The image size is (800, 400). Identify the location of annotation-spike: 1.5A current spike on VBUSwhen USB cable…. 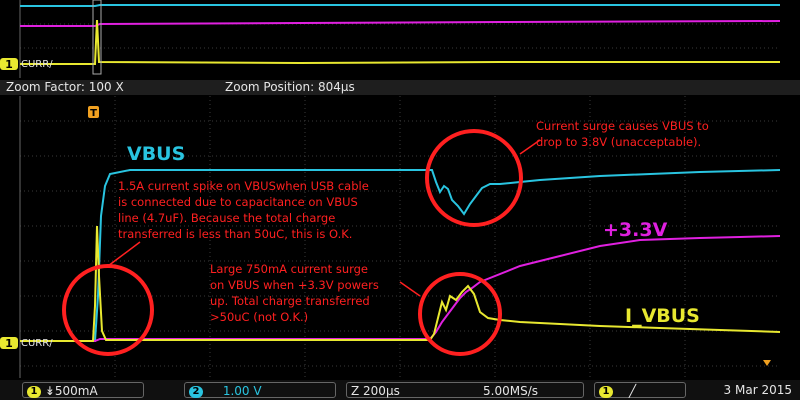
(243, 210).